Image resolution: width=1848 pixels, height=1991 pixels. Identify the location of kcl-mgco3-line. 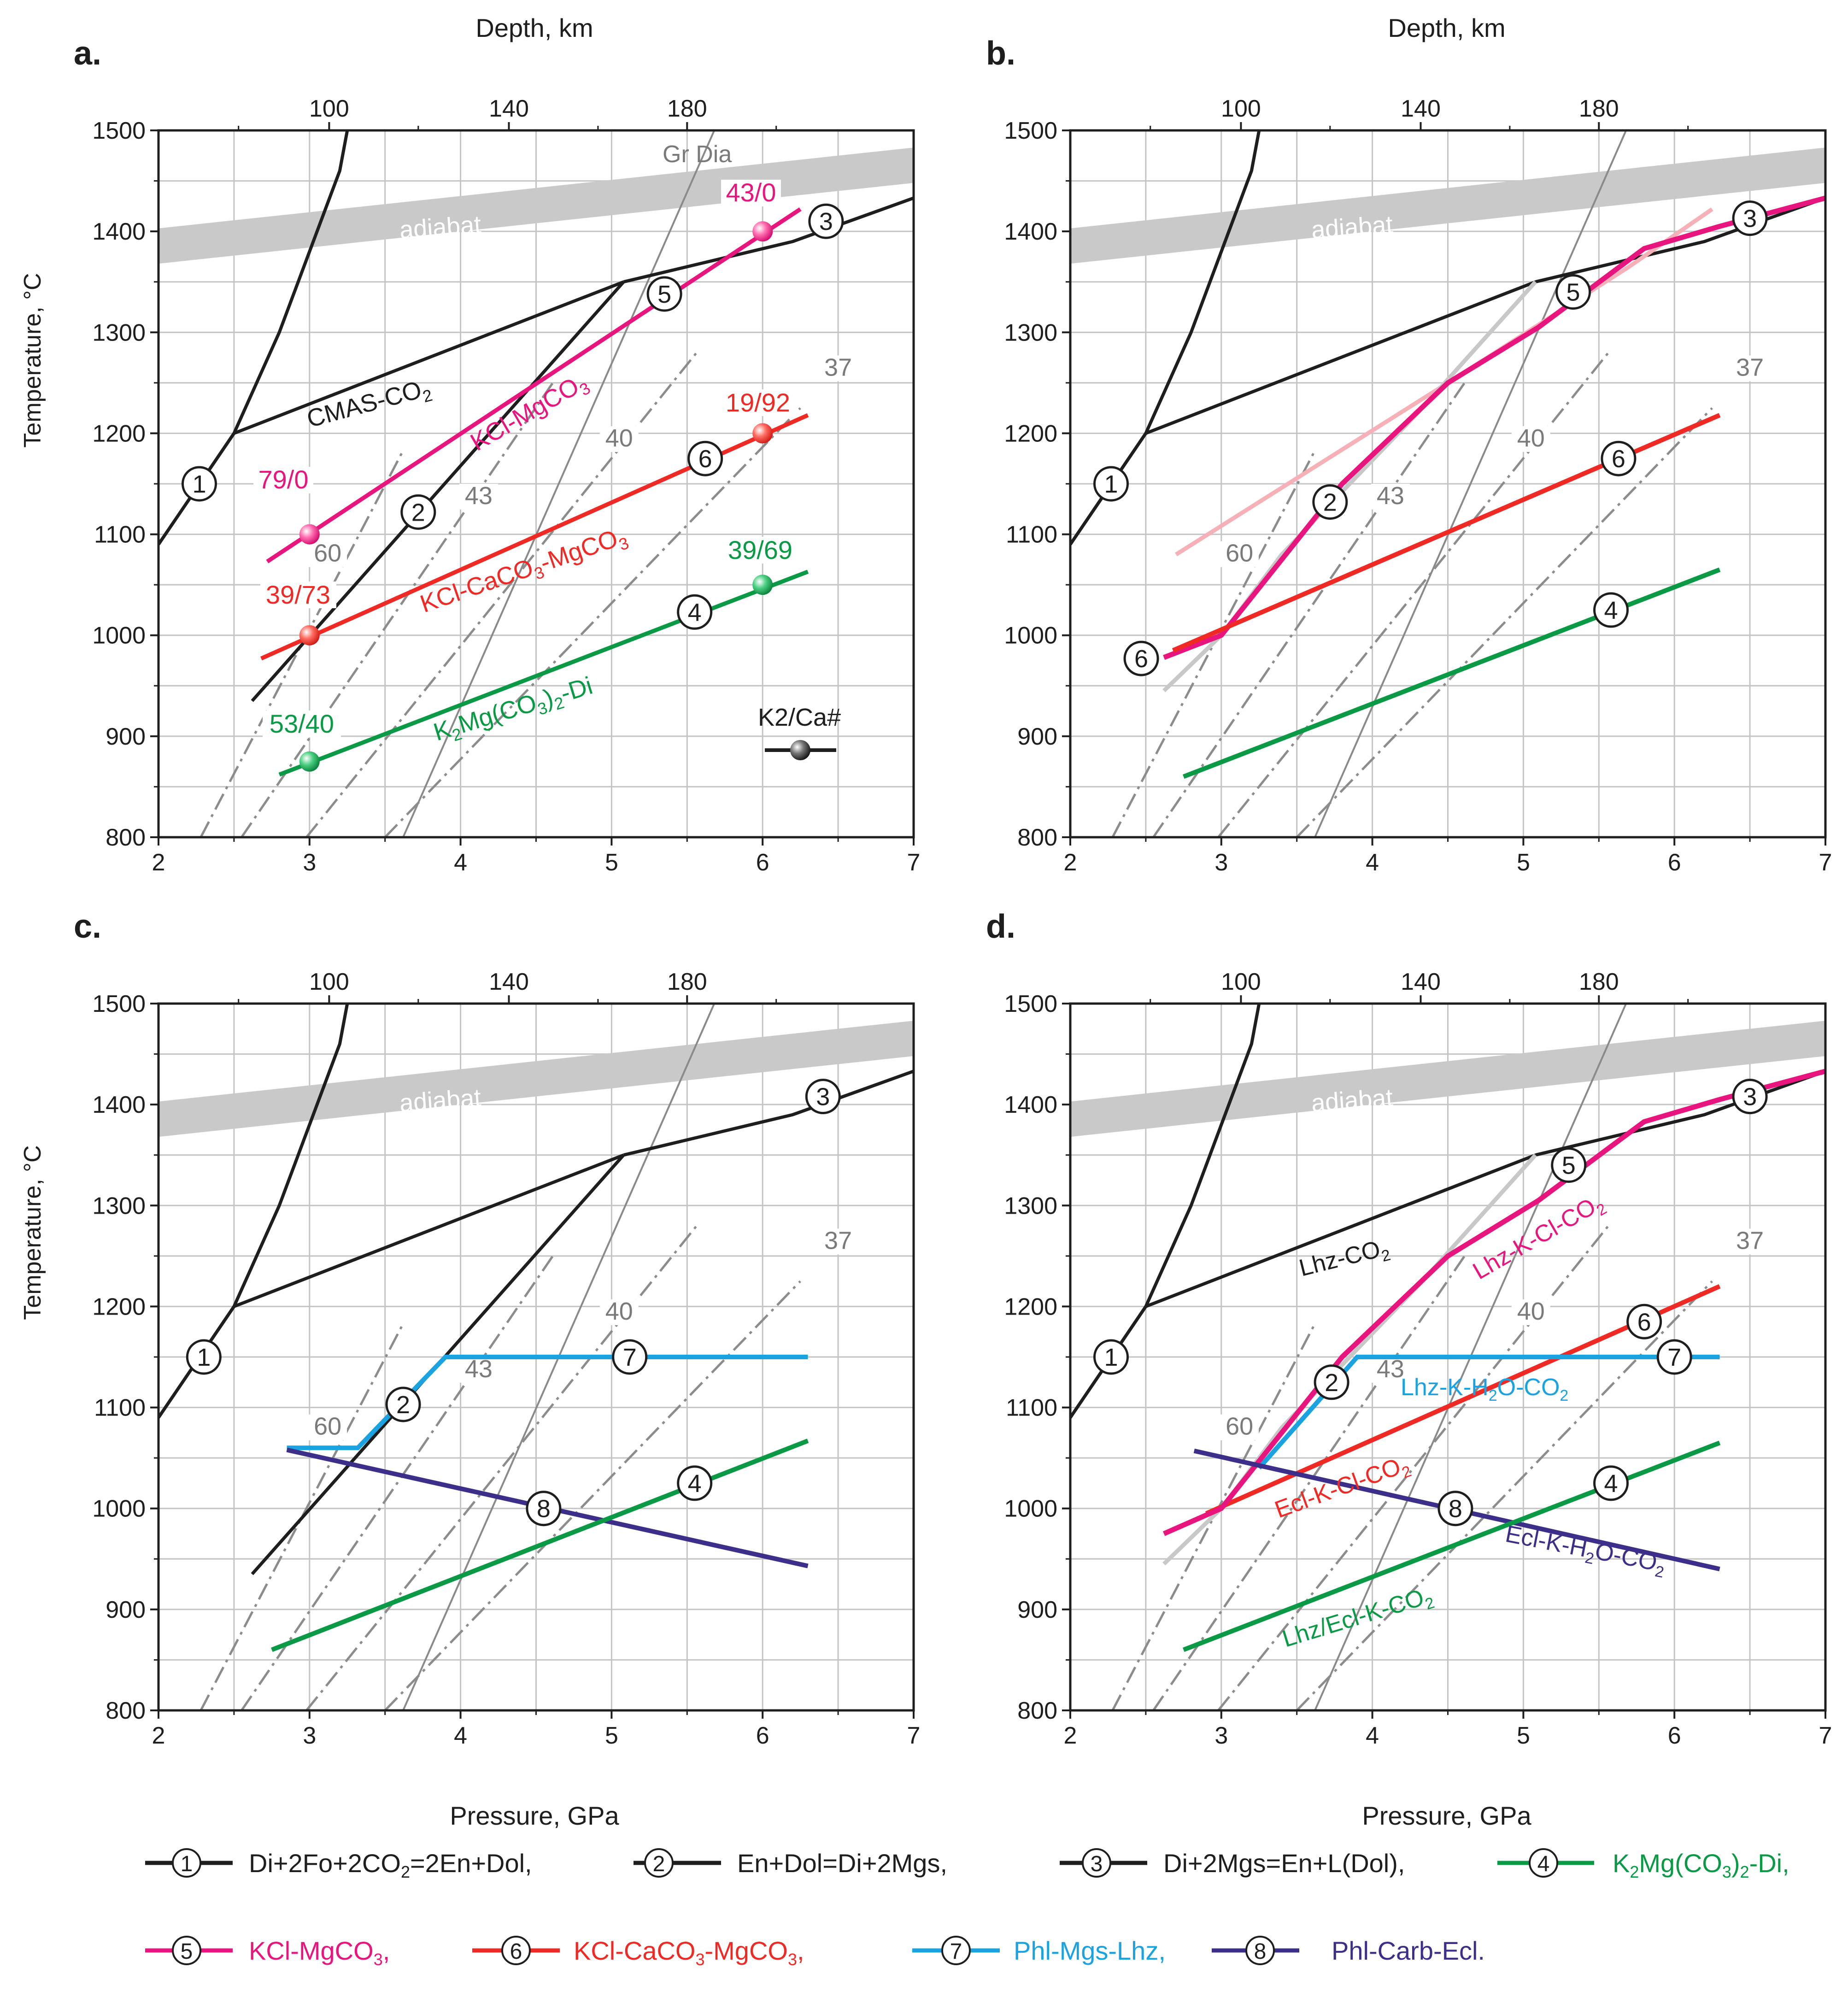
(1494, 427).